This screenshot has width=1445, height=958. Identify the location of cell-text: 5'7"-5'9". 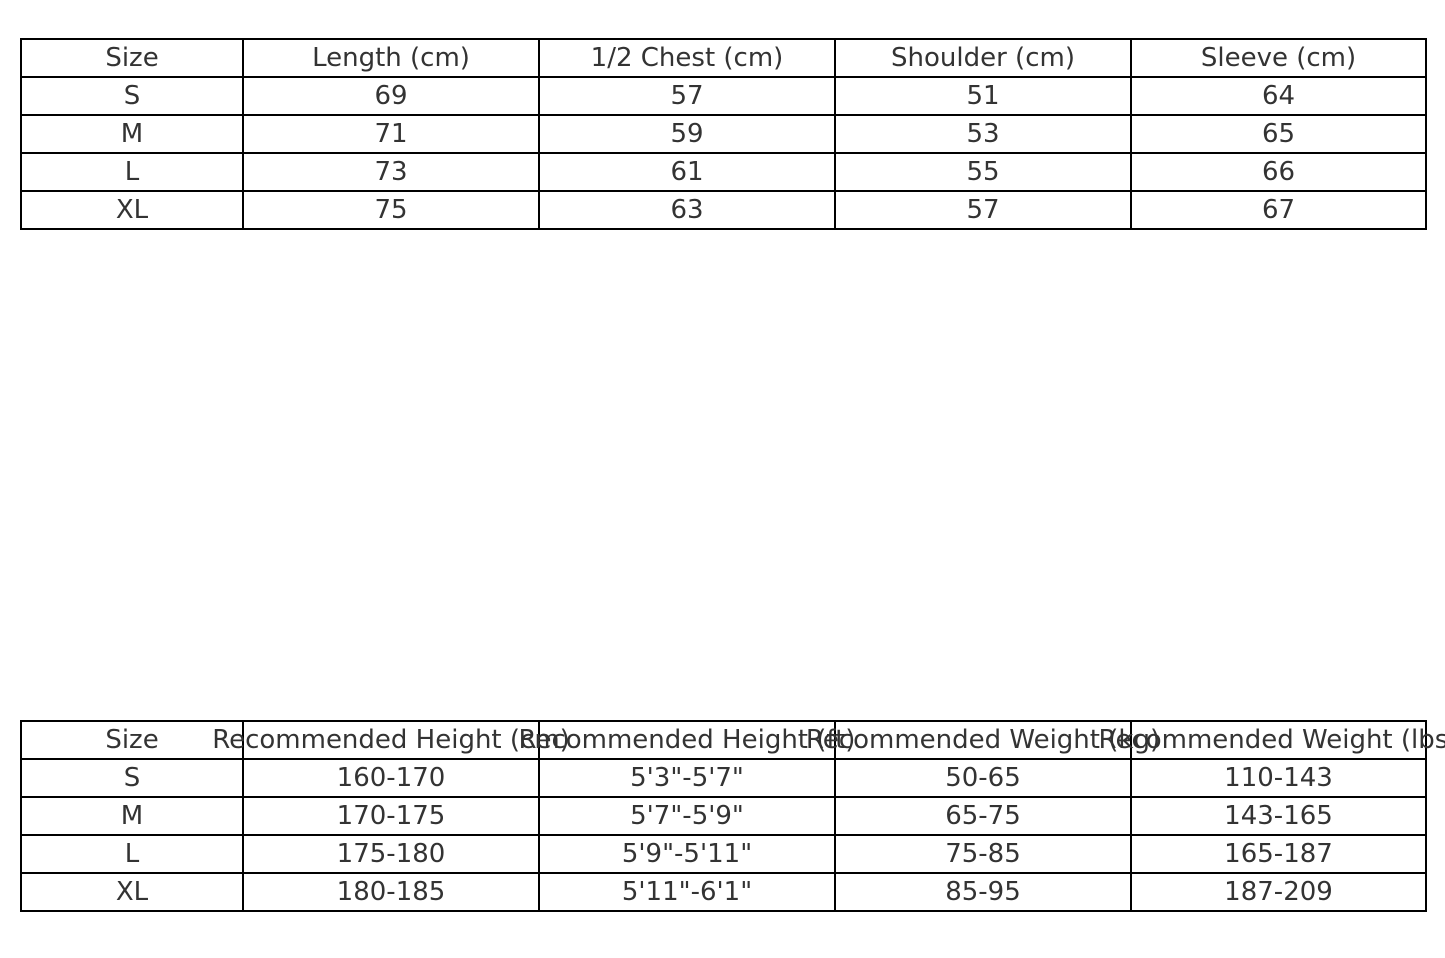
(687, 816).